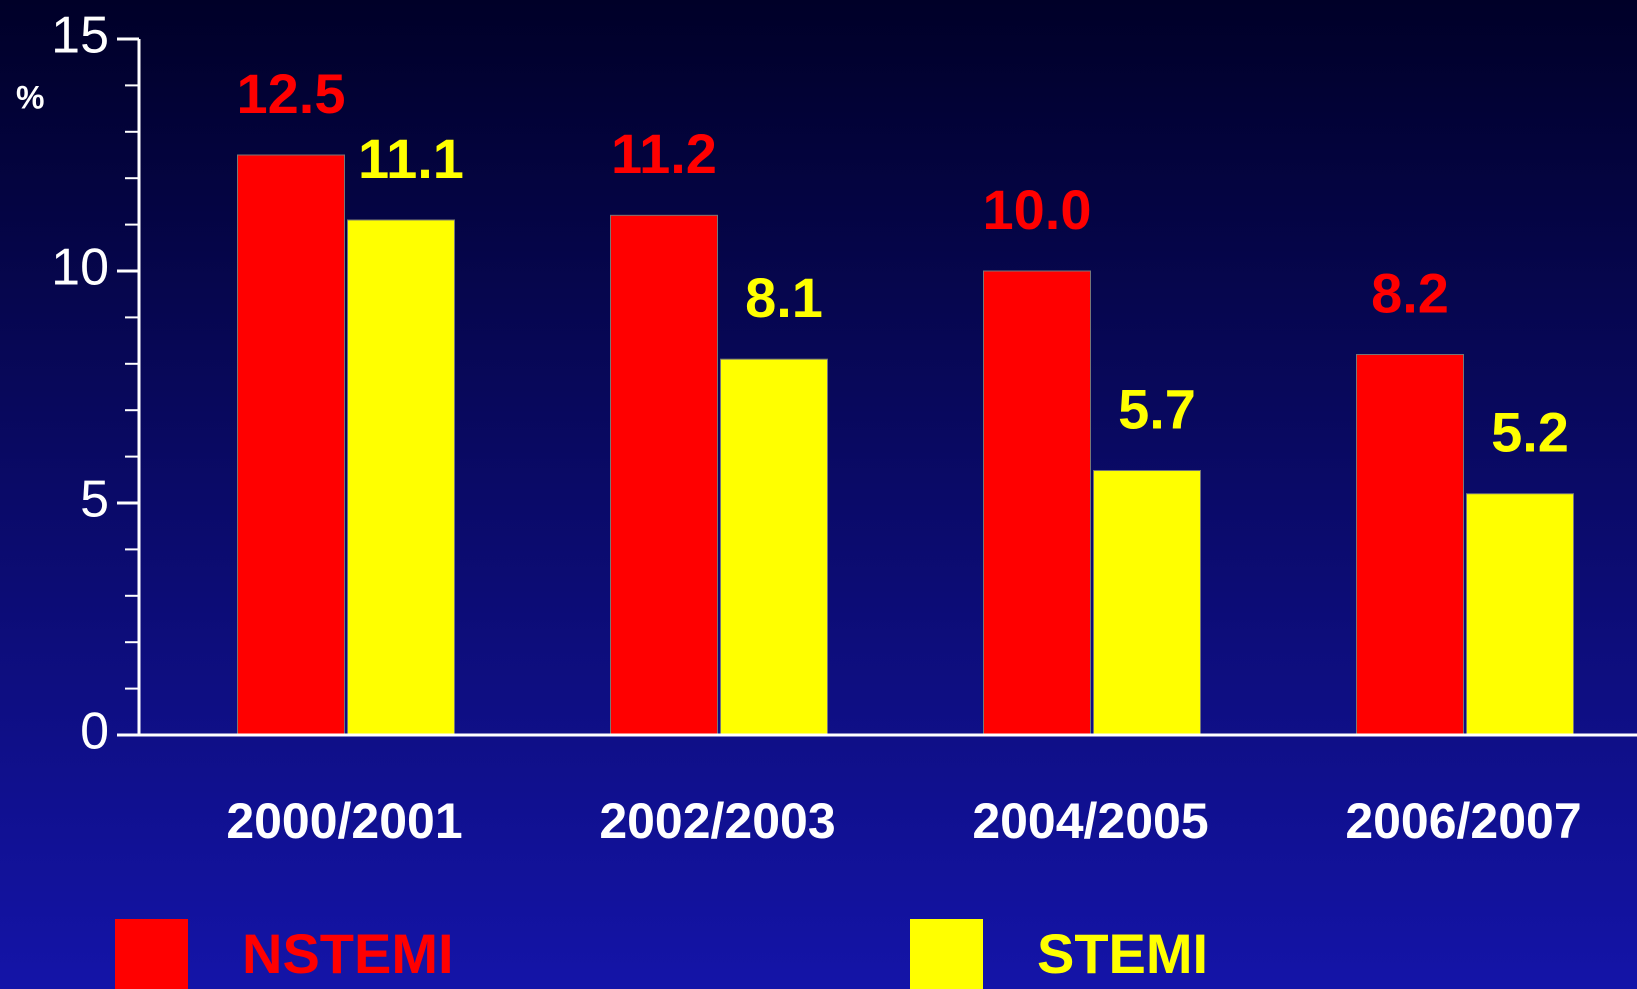 The image size is (1637, 989). I want to click on y-tick-label: 15, so click(80, 36).